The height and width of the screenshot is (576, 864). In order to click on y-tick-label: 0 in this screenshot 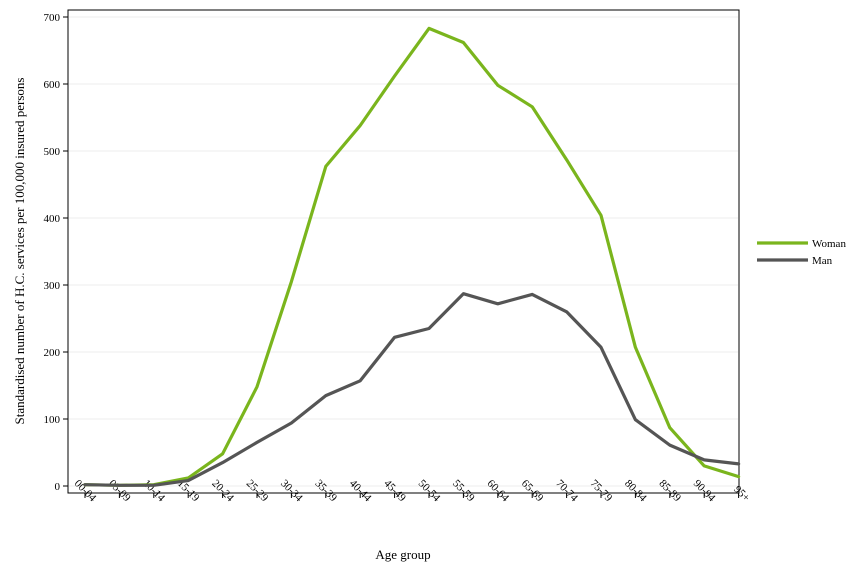, I will do `click(58, 487)`.